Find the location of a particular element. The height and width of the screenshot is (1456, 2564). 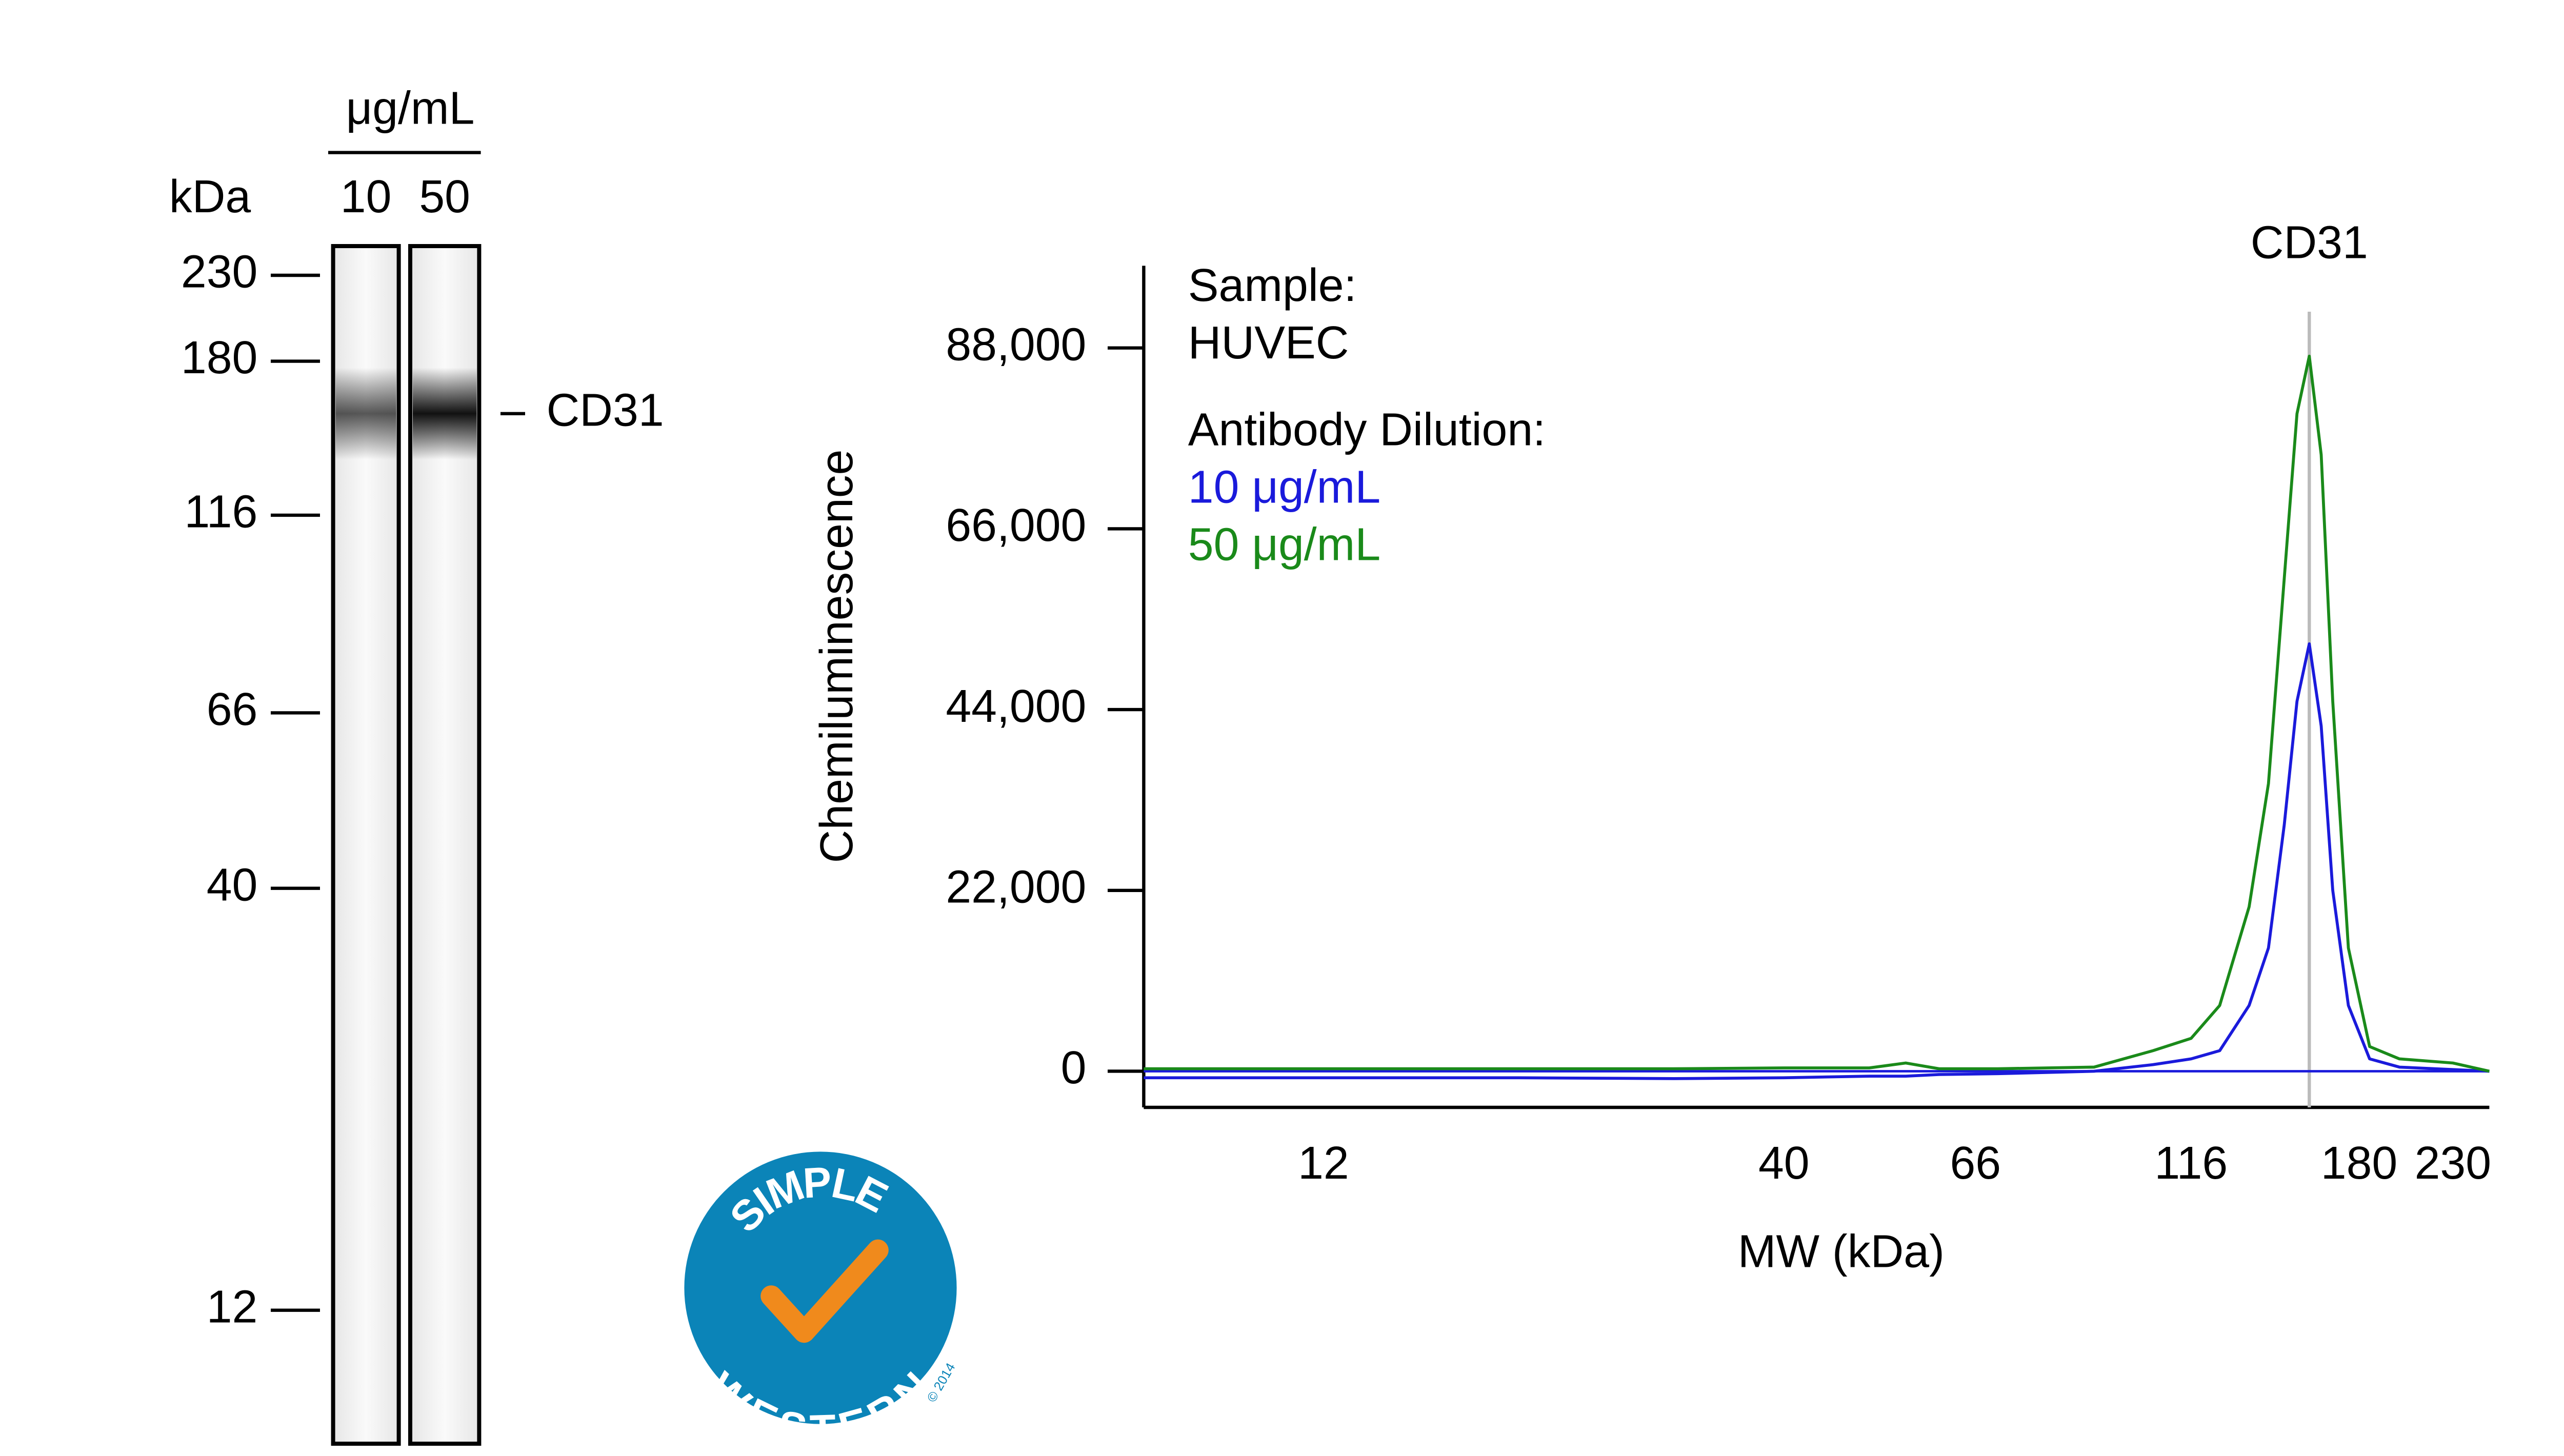

x-tick-label: 40 is located at coordinates (1784, 1162).